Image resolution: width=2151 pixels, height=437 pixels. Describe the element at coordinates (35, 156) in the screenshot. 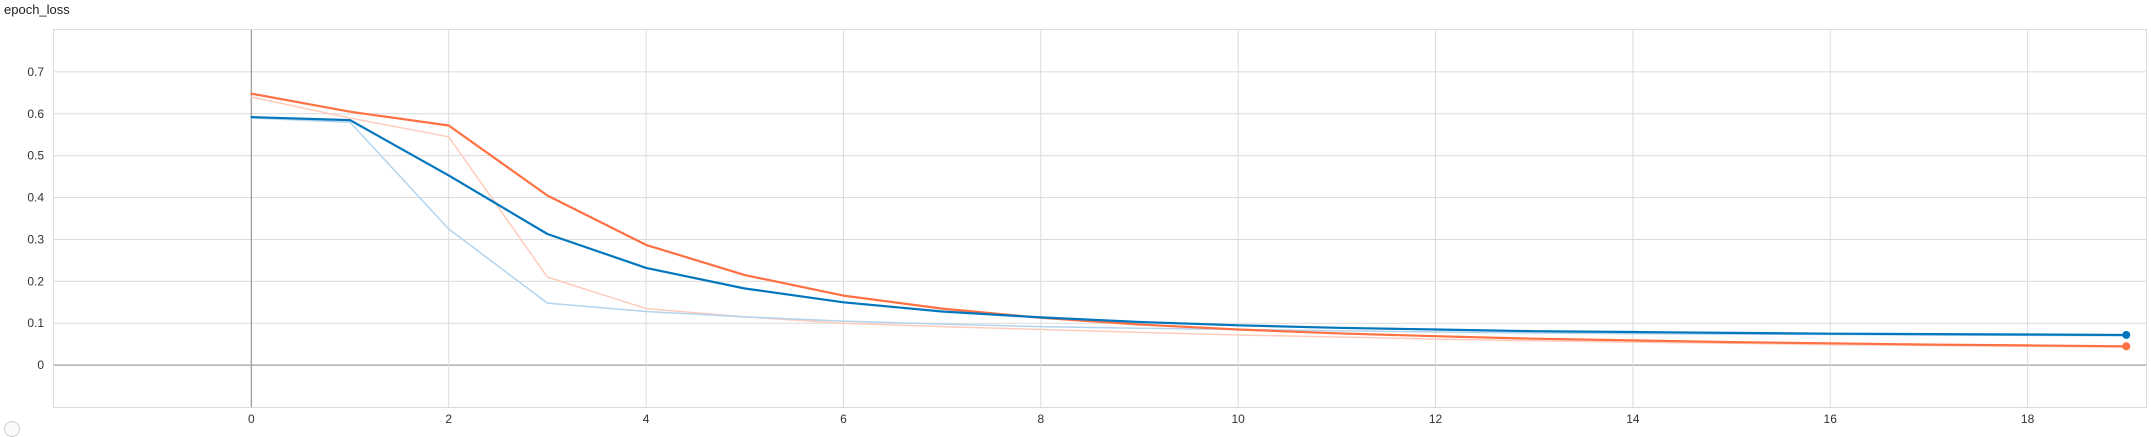

I see `y-tick-label: 0.5` at that location.